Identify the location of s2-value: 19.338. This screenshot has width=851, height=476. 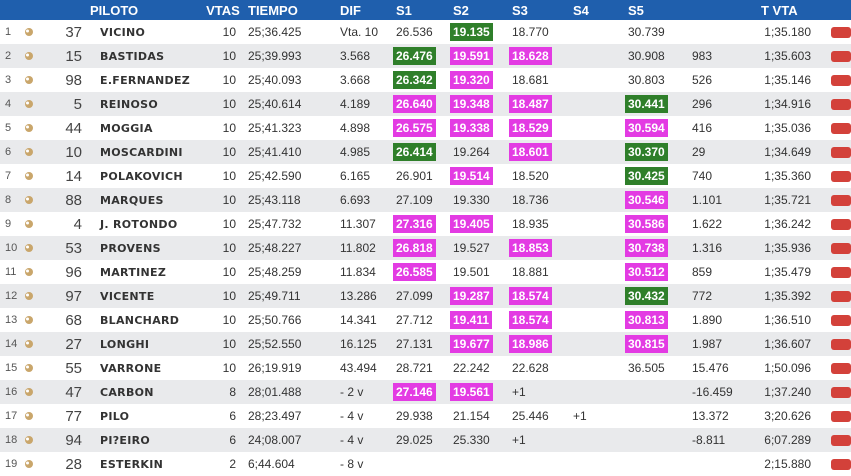
(471, 128).